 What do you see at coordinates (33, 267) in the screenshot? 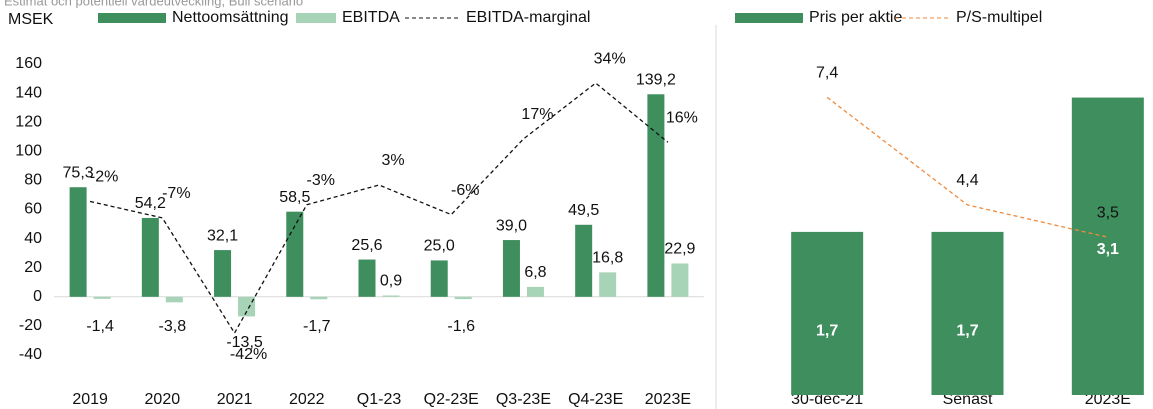
I see `y-tick-label: 20` at bounding box center [33, 267].